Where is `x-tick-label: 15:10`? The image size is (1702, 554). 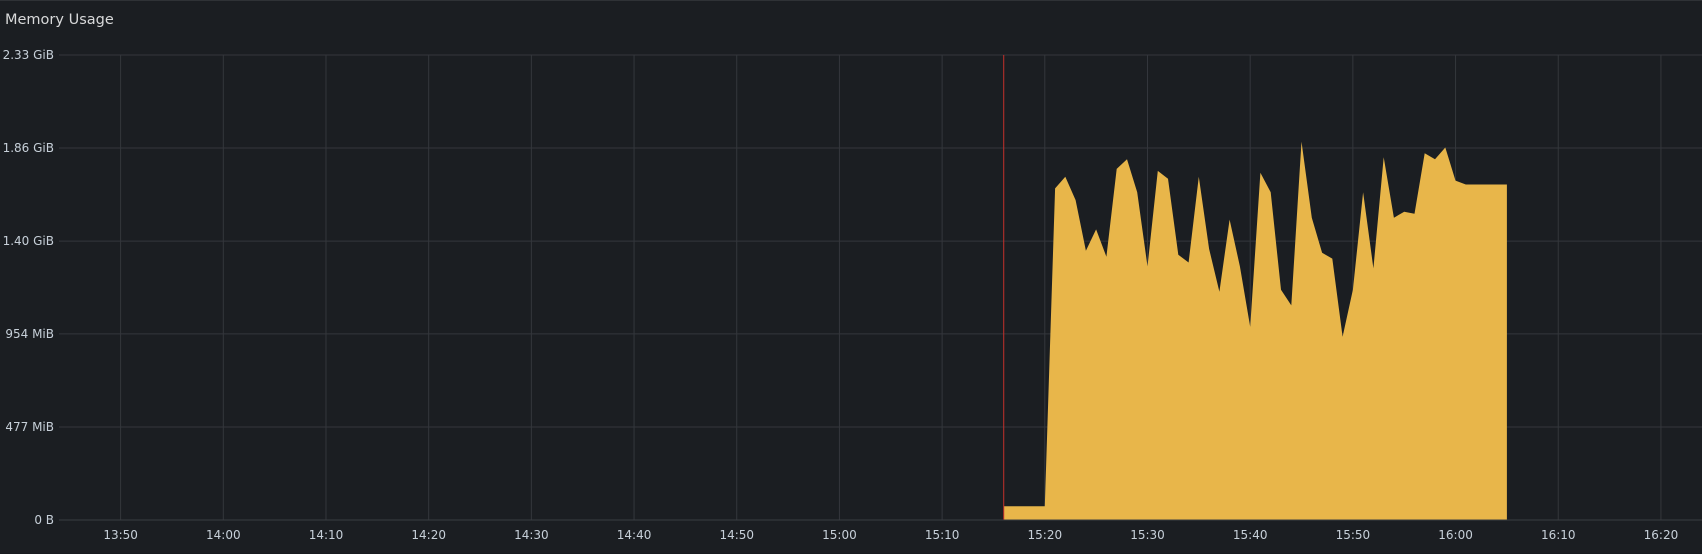
x-tick-label: 15:10 is located at coordinates (942, 535).